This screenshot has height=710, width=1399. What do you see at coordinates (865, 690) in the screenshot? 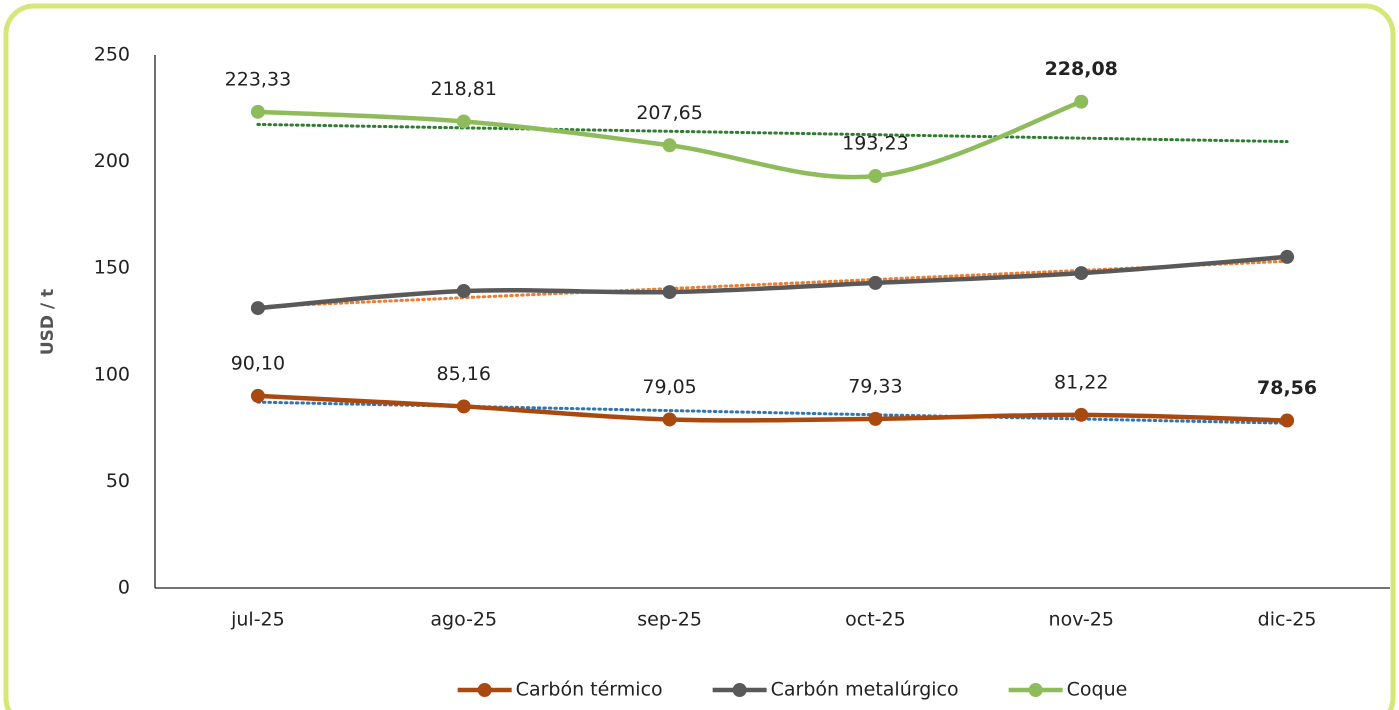
I see `legend-label: Carbón metalúrgico` at bounding box center [865, 690].